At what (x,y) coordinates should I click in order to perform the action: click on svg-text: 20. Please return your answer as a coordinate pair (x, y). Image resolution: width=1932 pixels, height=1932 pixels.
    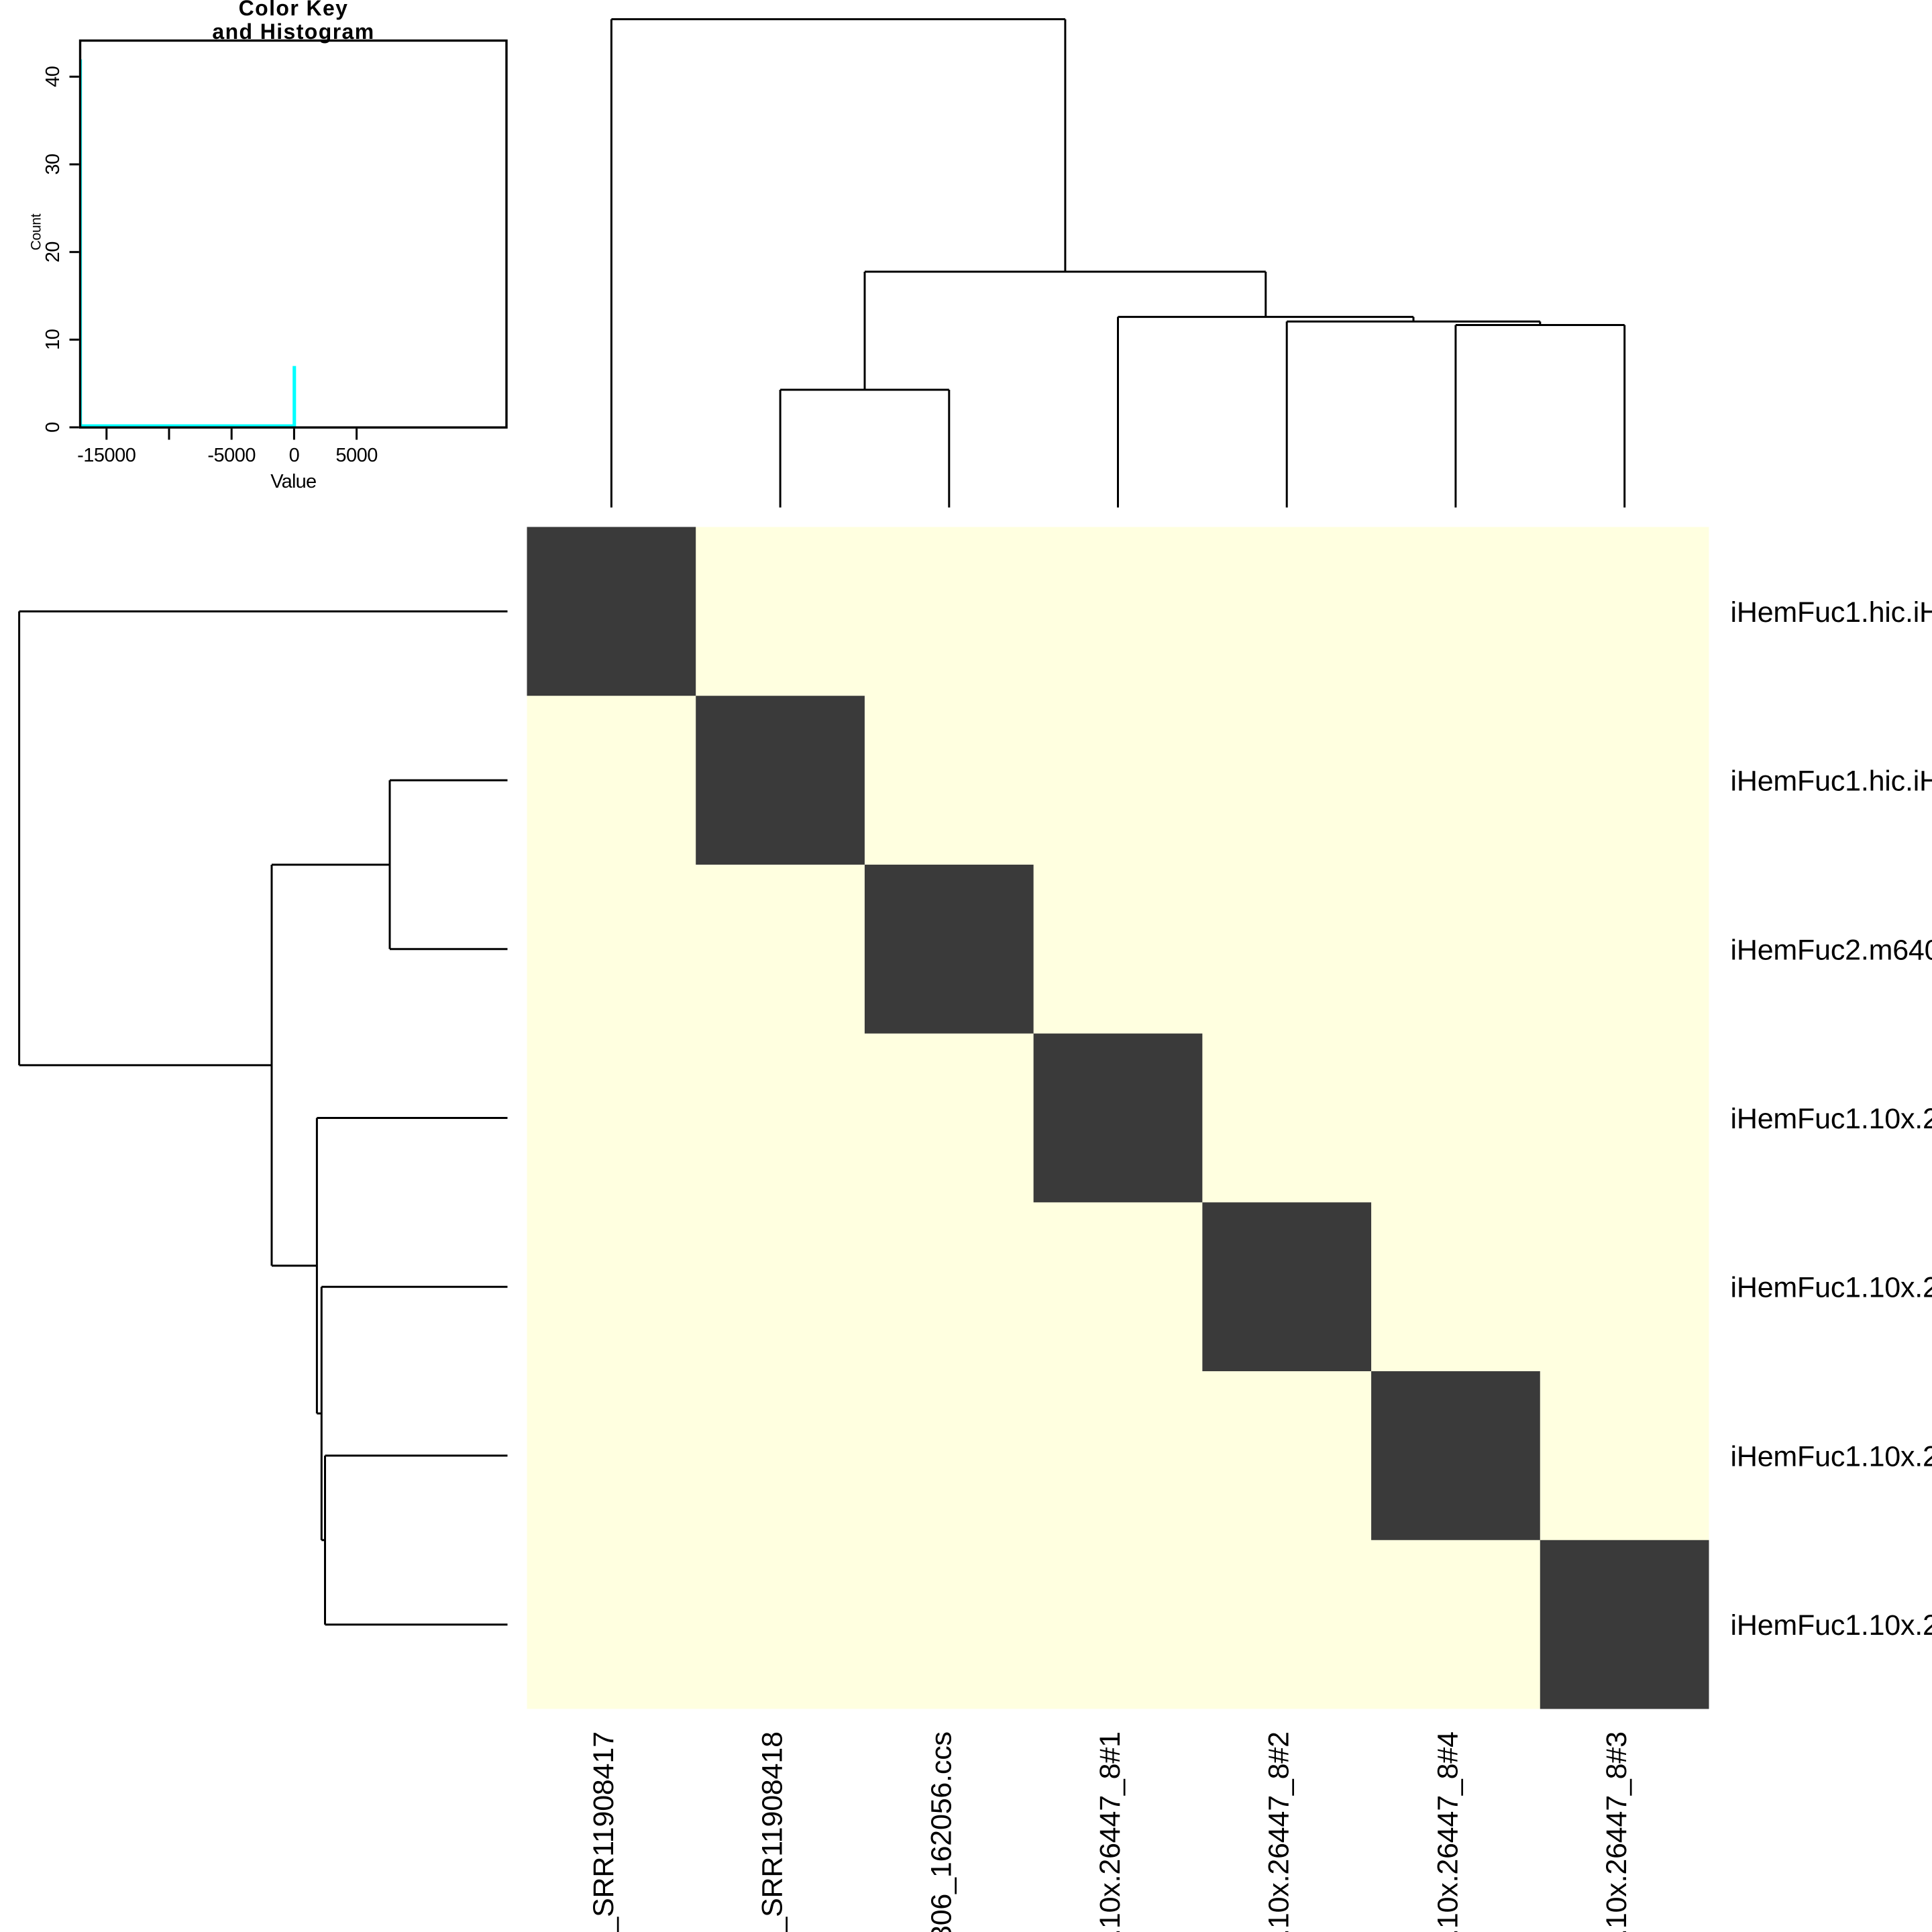
    Looking at the image, I should click on (53, 251).